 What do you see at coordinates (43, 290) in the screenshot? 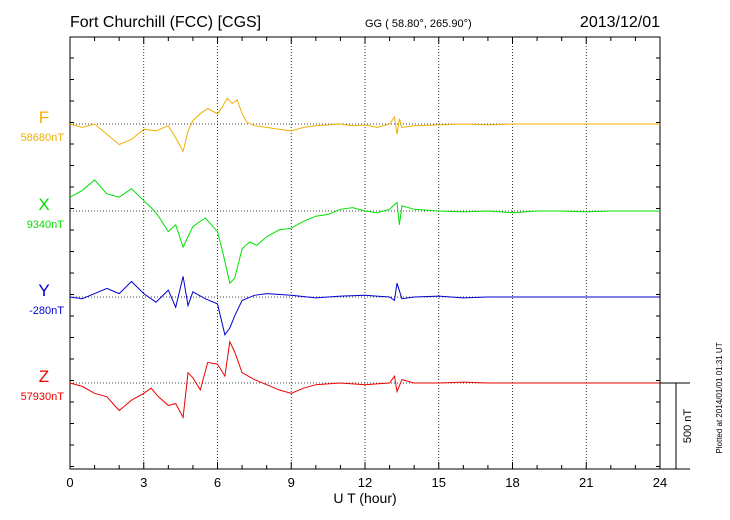
I see `trace-name-y: Y` at bounding box center [43, 290].